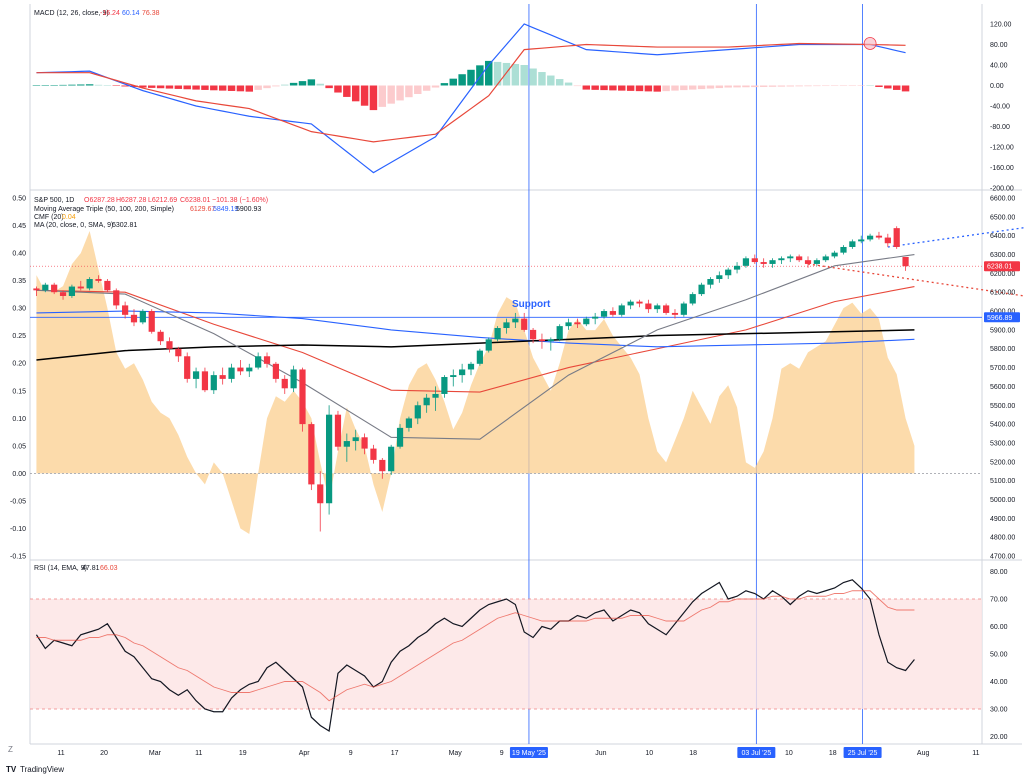 This screenshot has width=1024, height=778. Describe the element at coordinates (456, 753) in the screenshot. I see `x-tick: May` at that location.